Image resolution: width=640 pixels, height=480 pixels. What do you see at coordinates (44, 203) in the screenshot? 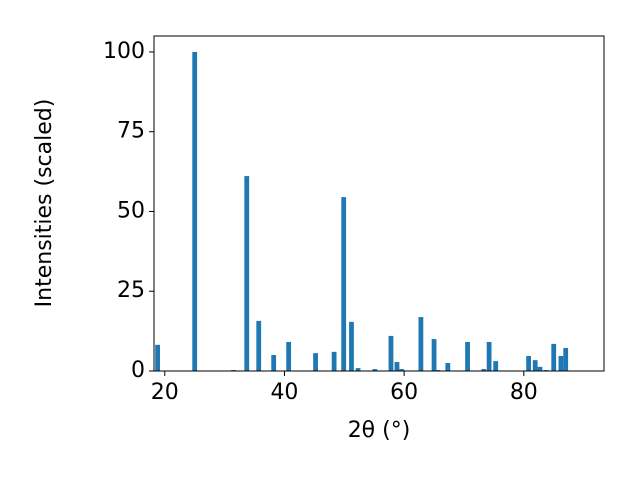
I see `y-axis-label: Intensities (scaled)` at bounding box center [44, 203].